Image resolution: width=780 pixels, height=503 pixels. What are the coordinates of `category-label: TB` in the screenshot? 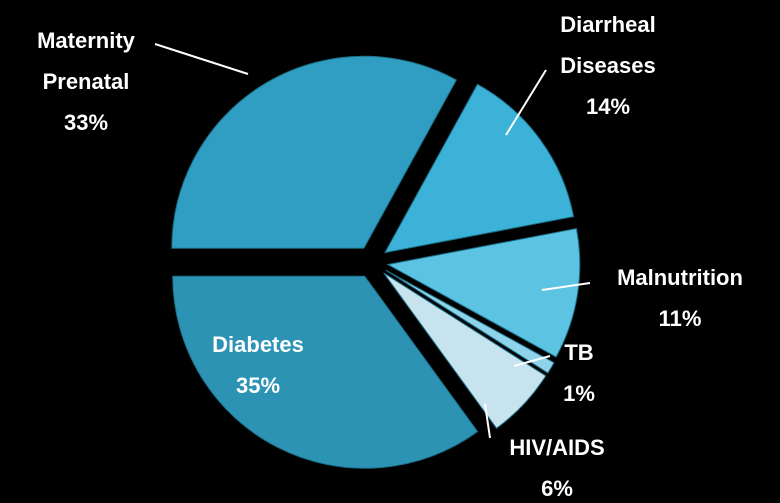 It's located at (579, 352).